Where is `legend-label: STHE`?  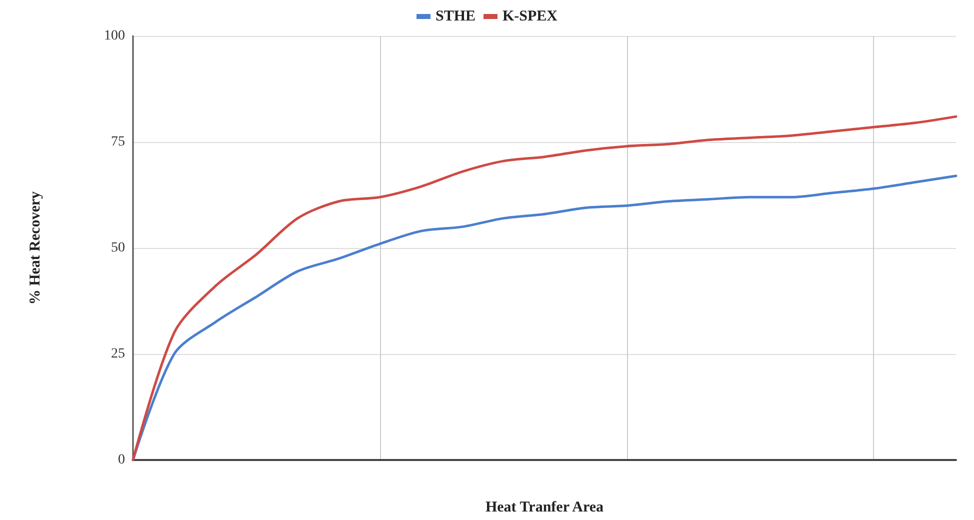
legend-label: STHE is located at coordinates (455, 16).